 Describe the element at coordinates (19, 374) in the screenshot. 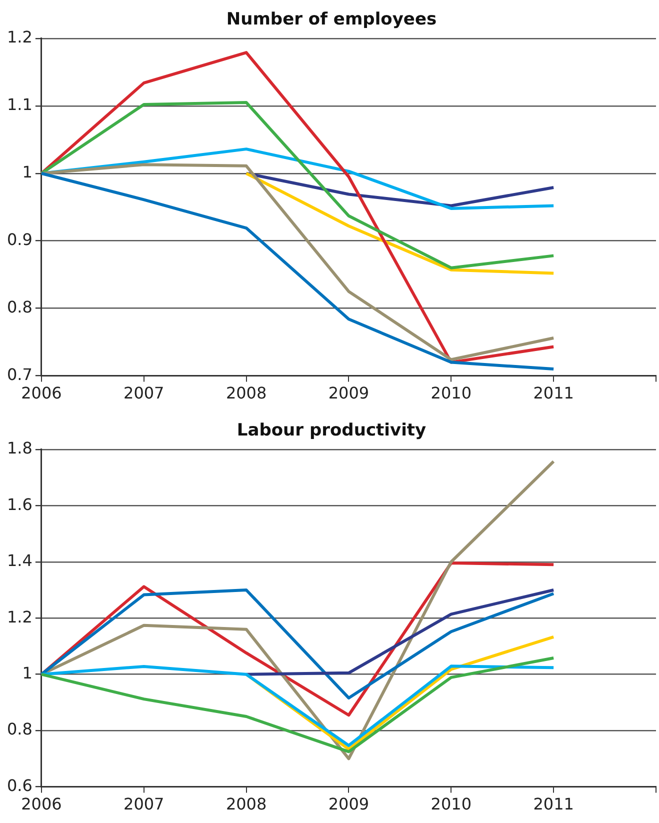

I see `y-tick-label: 0.7` at that location.